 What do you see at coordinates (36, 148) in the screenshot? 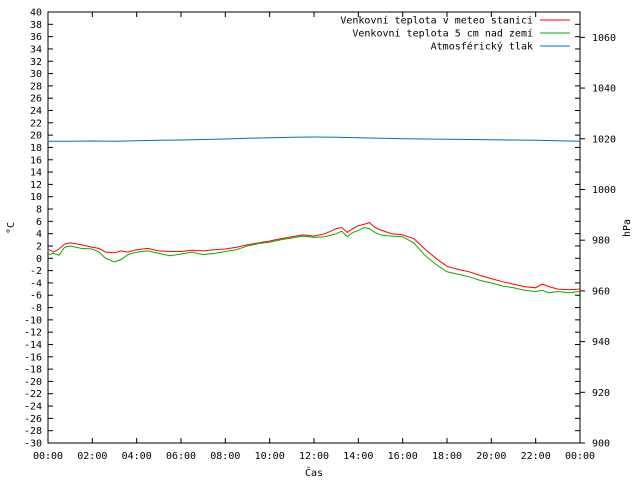
I see `y-tick-label: 18` at bounding box center [36, 148].